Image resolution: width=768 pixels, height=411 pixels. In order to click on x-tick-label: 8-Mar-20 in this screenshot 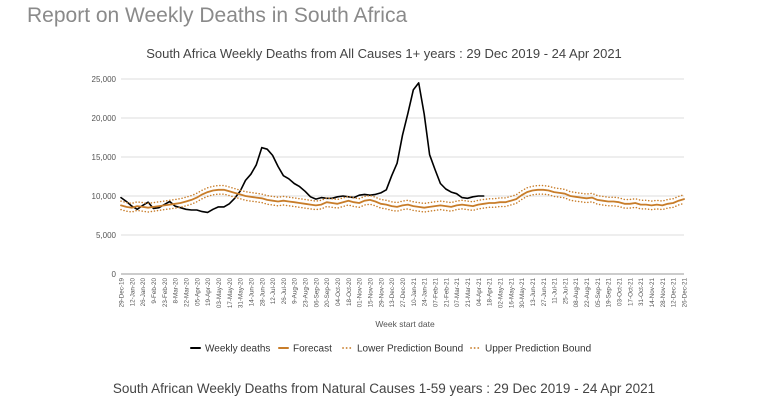, I will do `click(176, 291)`.